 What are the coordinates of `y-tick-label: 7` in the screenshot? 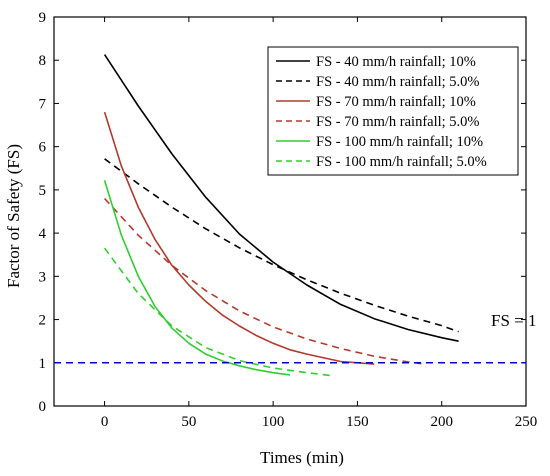 It's located at (43, 104).